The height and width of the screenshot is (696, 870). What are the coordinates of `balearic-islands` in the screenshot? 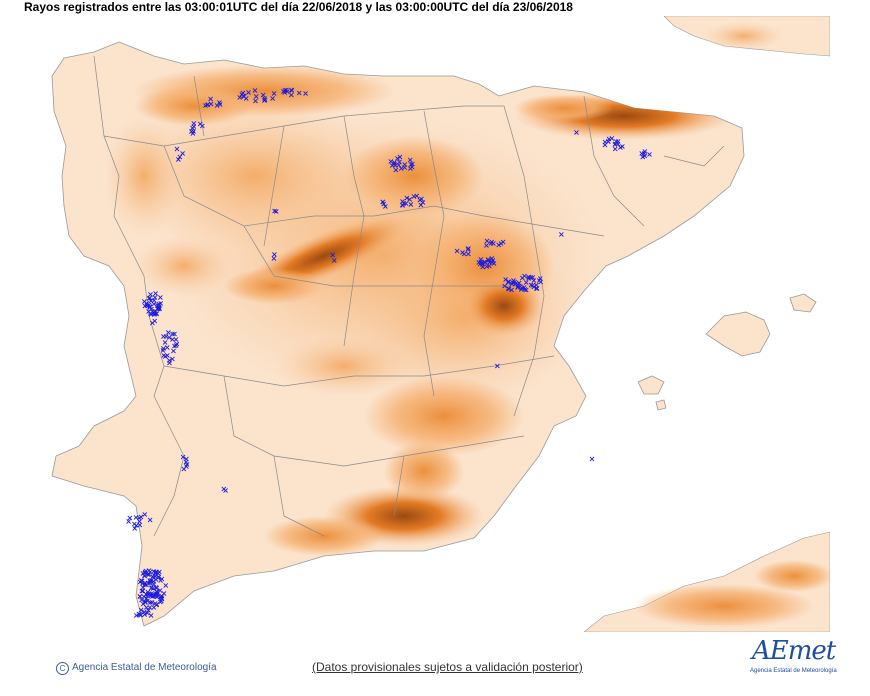 It's located at (727, 352).